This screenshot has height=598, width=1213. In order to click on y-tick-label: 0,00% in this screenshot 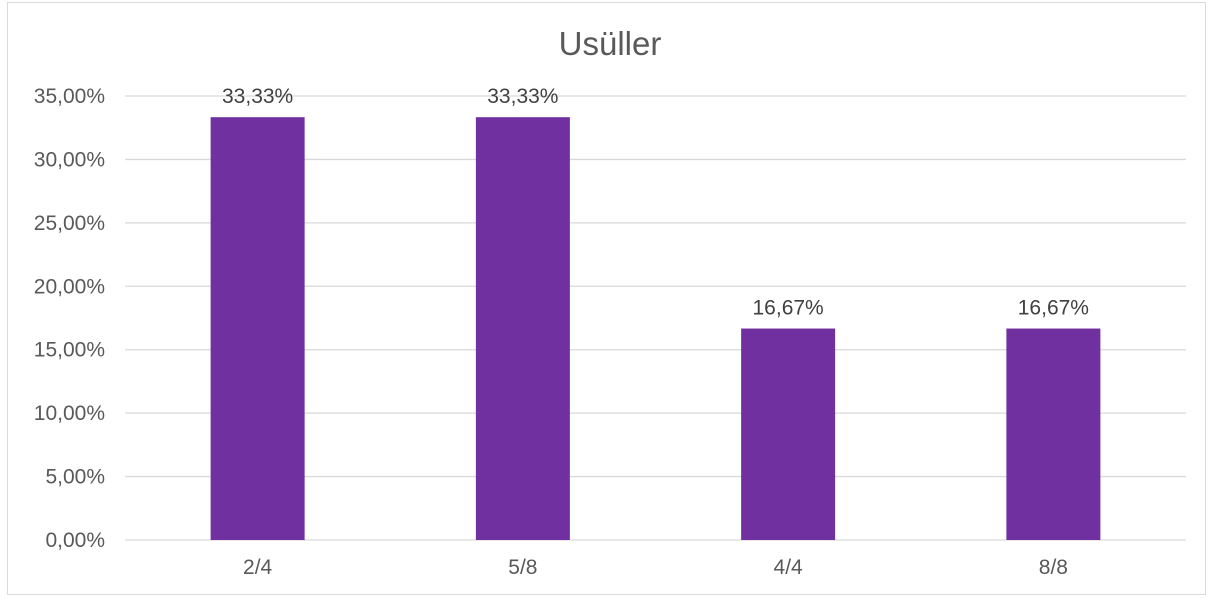, I will do `click(75, 540)`.